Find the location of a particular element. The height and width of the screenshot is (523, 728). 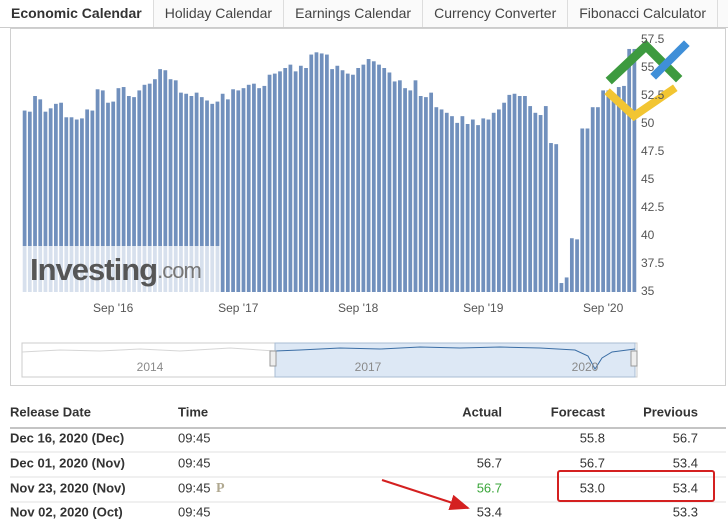

cell-previous: 53.3 is located at coordinates (685, 511).